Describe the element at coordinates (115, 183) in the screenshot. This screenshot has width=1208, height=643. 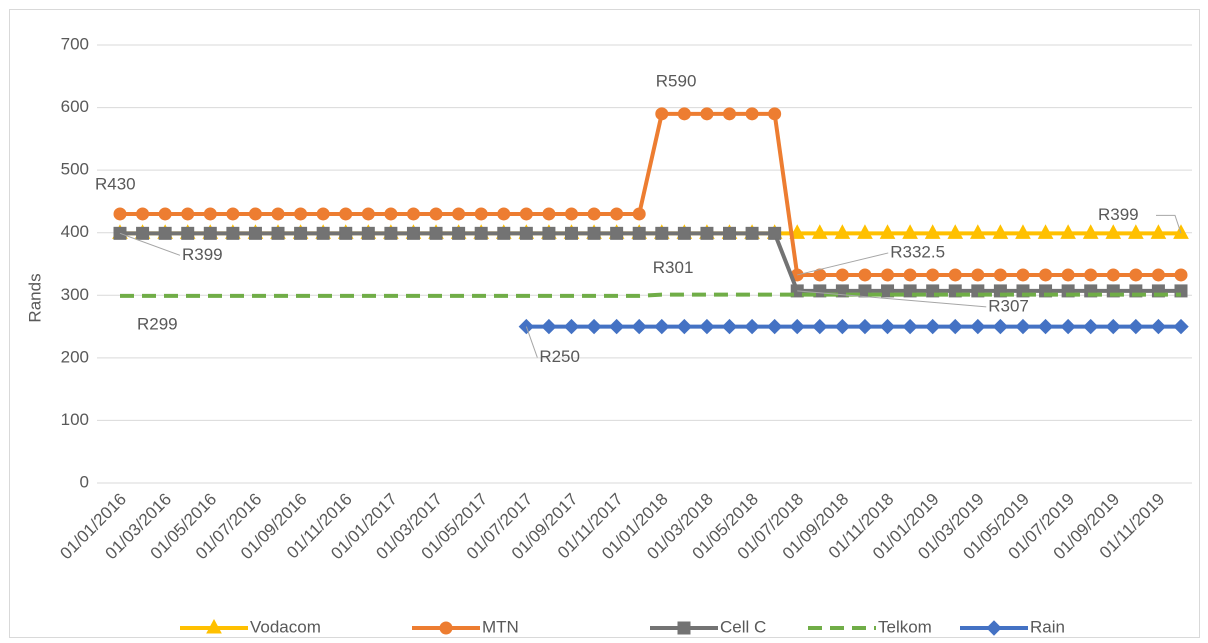
I see `data-label: R430` at that location.